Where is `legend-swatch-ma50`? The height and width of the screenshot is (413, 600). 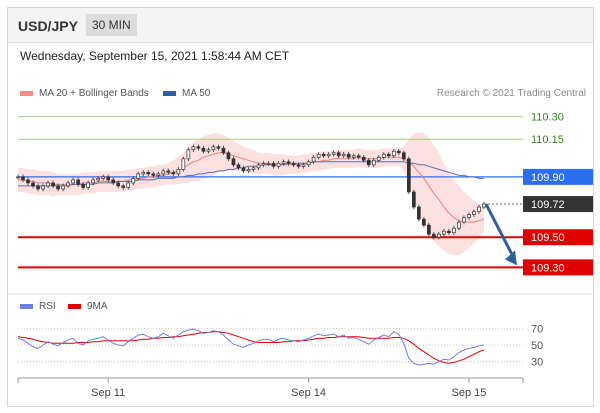 legend-swatch-ma50 is located at coordinates (169, 93).